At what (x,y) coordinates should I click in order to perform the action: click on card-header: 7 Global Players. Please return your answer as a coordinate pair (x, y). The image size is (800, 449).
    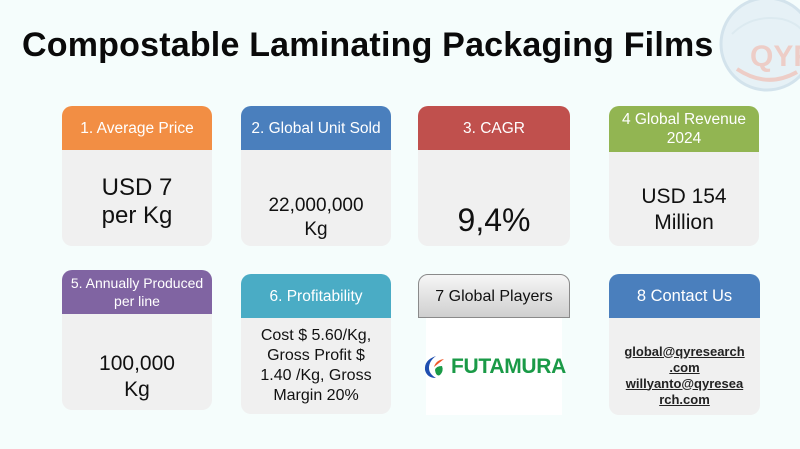
    Looking at the image, I should click on (494, 296).